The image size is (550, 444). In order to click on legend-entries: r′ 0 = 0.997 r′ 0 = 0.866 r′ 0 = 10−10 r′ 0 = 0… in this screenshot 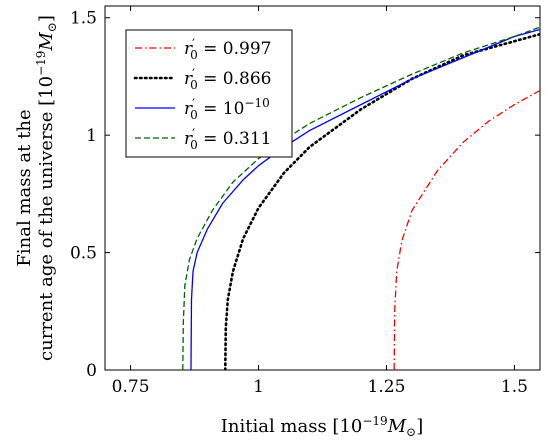, I will do `click(202, 94)`.